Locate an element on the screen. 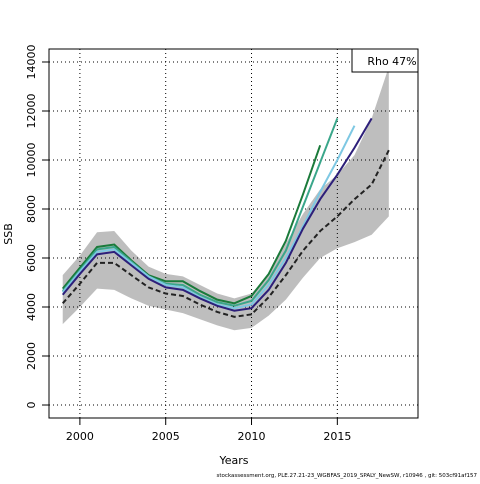 This screenshot has height=484, width=480. y-tick-label: 0 is located at coordinates (31, 405).